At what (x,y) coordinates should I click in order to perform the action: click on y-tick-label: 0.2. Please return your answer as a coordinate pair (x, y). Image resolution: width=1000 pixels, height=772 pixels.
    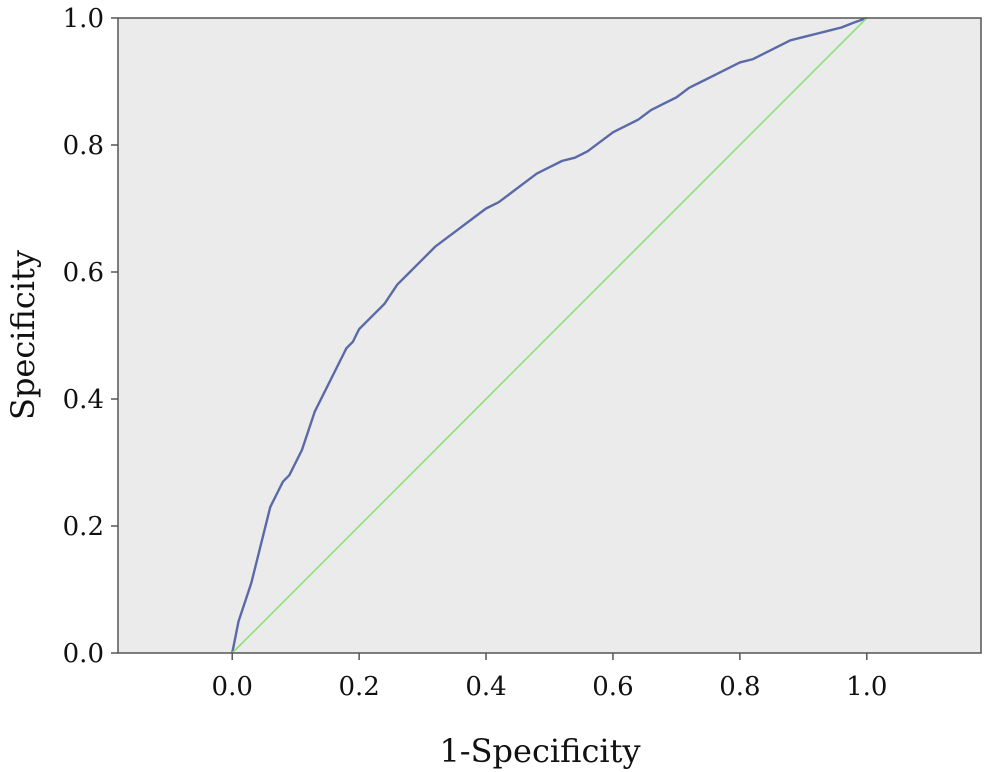
    Looking at the image, I should click on (83, 527).